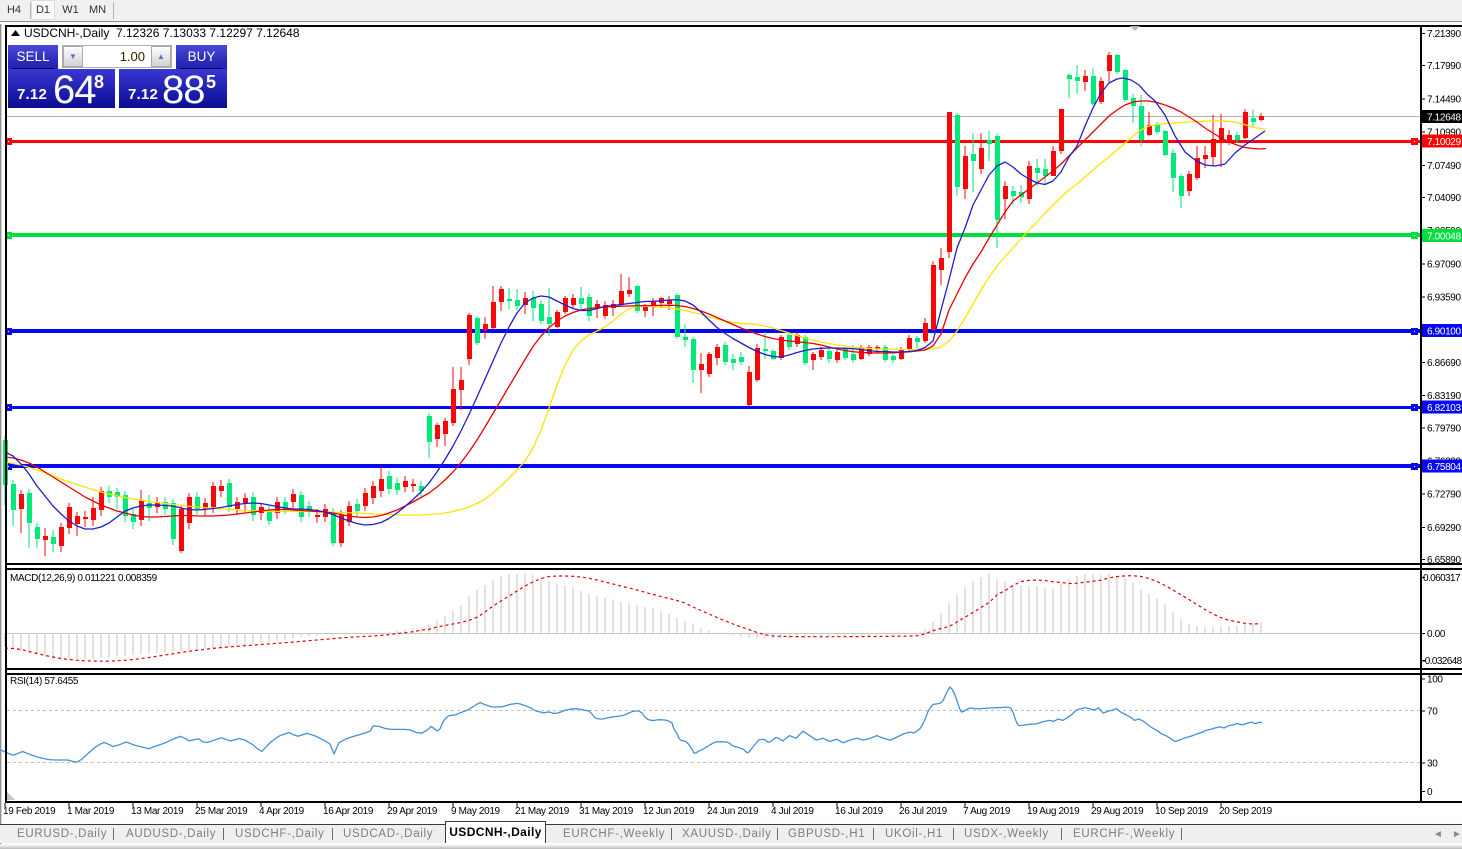  Describe the element at coordinates (1442, 578) in the screenshot. I see `svg-text: 0.060317` at that location.